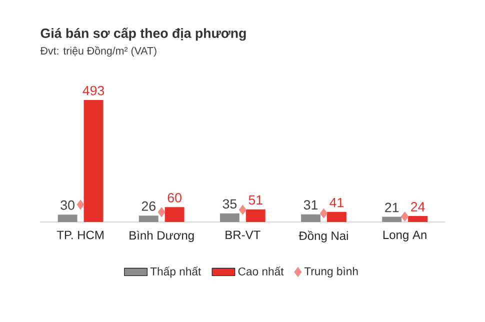 The image size is (485, 322). Describe the element at coordinates (162, 236) in the screenshot. I see `x-tick-label: Bình Dương` at that location.